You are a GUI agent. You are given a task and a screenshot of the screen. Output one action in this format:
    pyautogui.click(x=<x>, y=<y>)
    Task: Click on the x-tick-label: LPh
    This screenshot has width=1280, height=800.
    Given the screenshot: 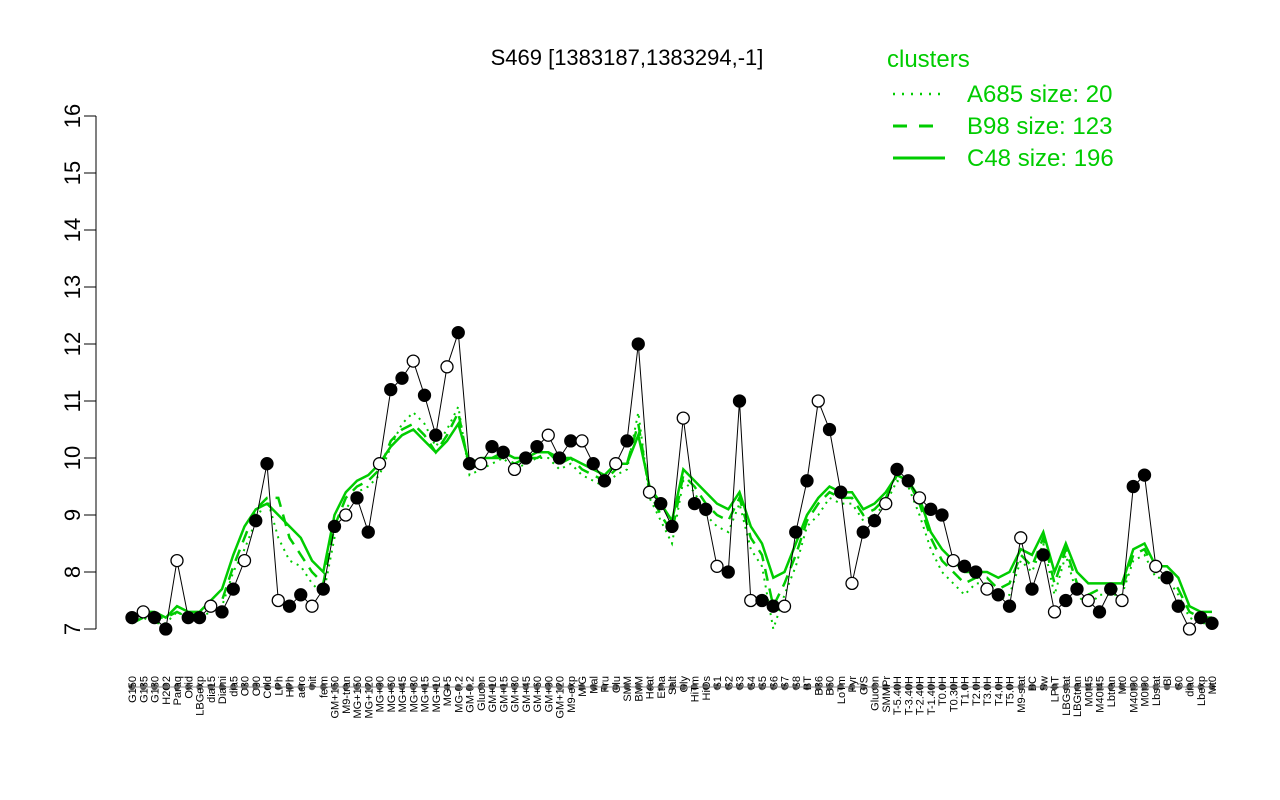 What is the action you would take?
    pyautogui.click(x=279, y=686)
    